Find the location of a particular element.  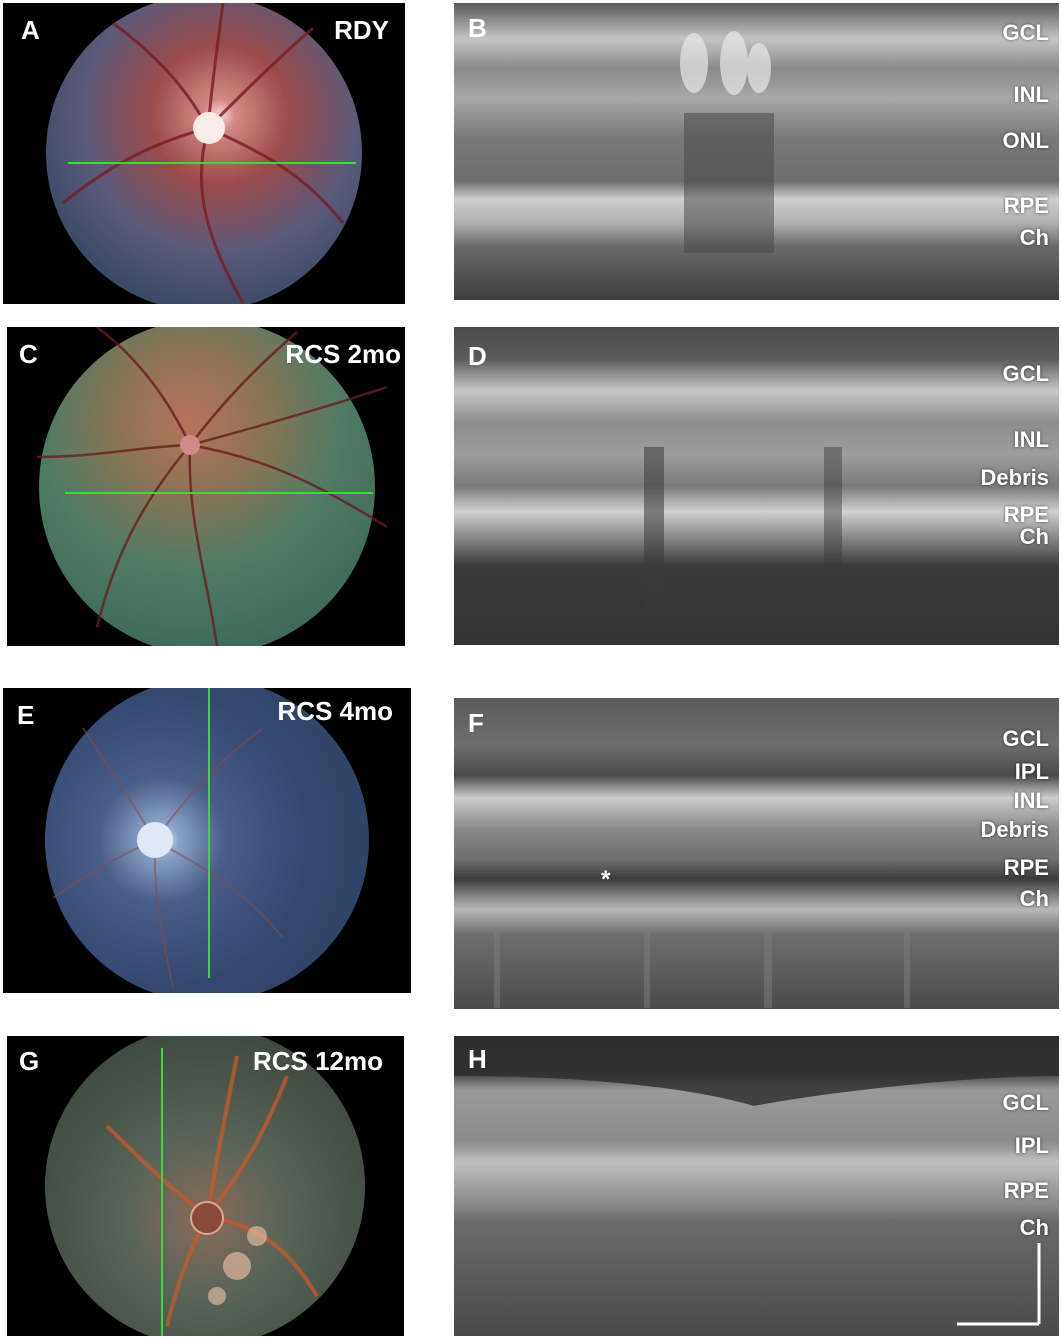

panel-letter: A is located at coordinates (30, 30).